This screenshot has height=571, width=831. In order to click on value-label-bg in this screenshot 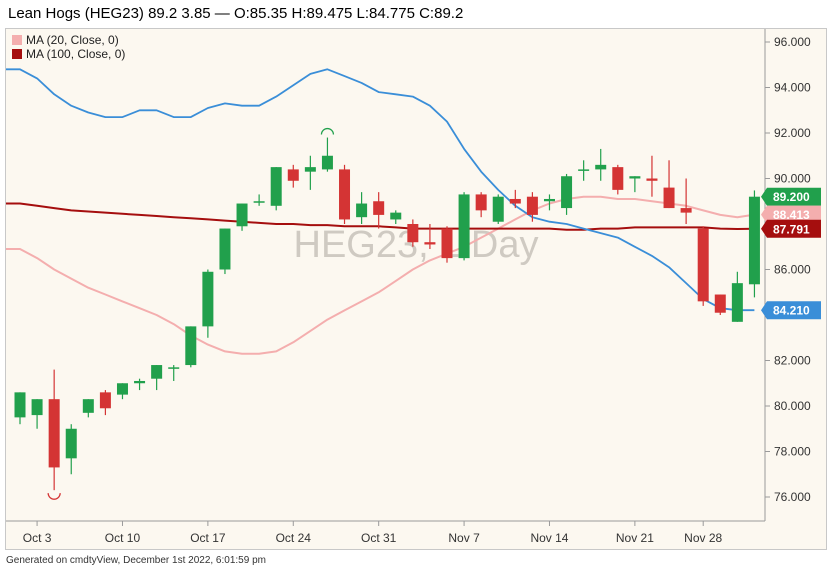, I will do `click(791, 214)`.